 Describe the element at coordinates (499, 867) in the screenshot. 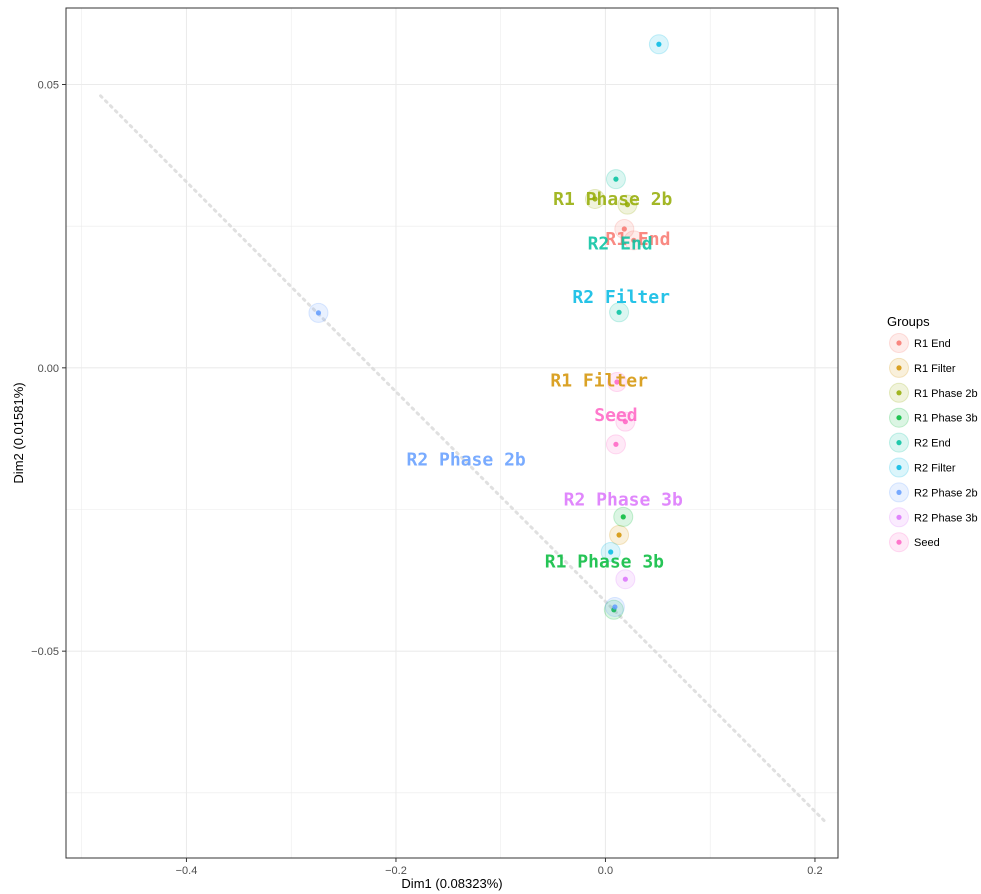

I see `x-axis-ticks: −0.4 −0.2 0.0 0.2` at that location.